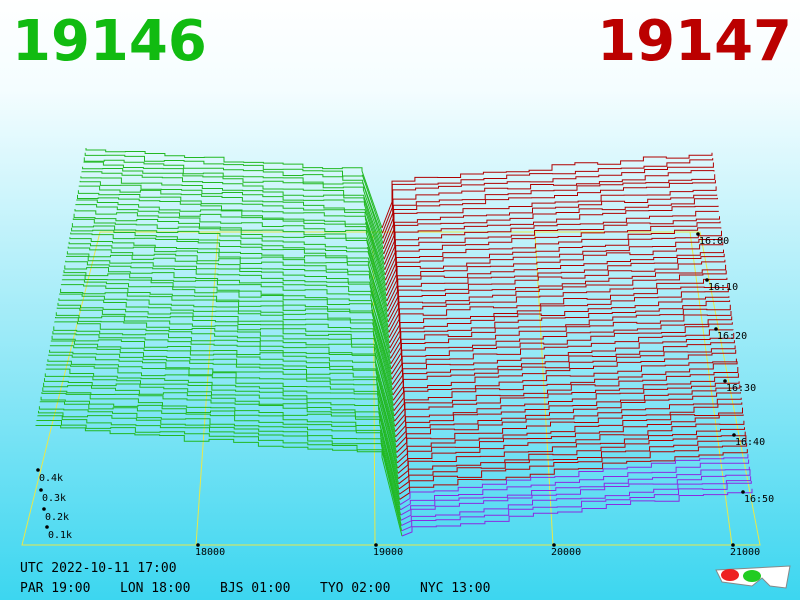  I want to click on depth-label: 0.1k, so click(60, 535).